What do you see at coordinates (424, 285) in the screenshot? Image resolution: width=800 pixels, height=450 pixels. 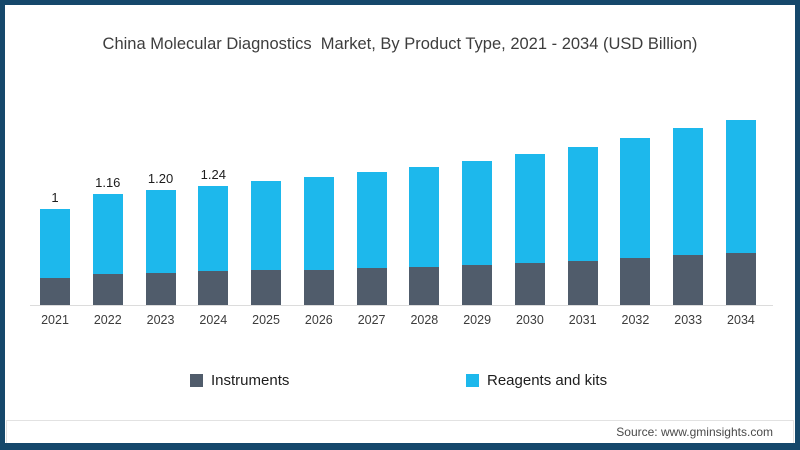 I see `instruments-segment-2028` at bounding box center [424, 285].